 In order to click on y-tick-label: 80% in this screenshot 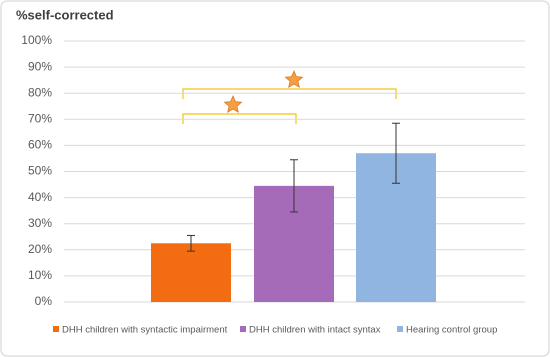, I will do `click(40, 92)`.